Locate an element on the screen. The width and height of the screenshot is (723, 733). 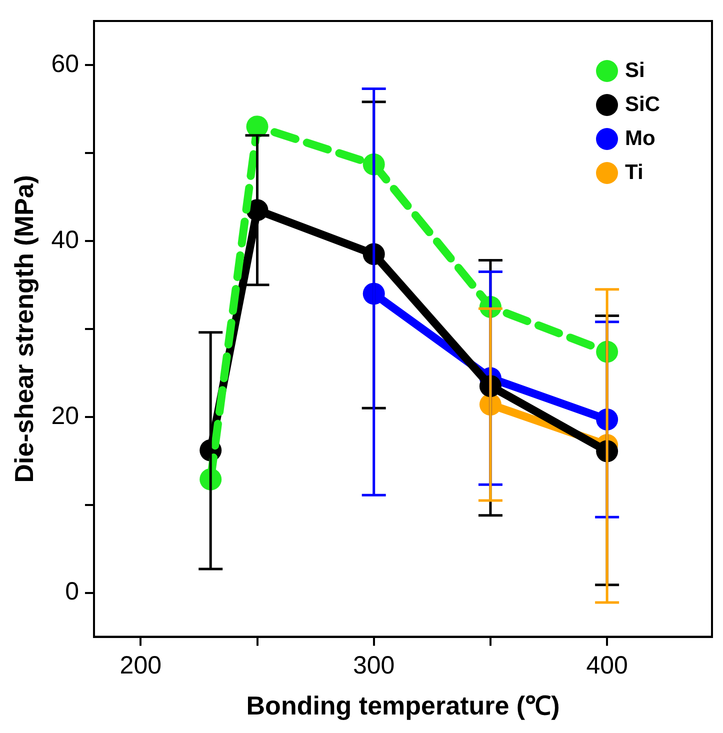
legend-label: Ti is located at coordinates (634, 172).